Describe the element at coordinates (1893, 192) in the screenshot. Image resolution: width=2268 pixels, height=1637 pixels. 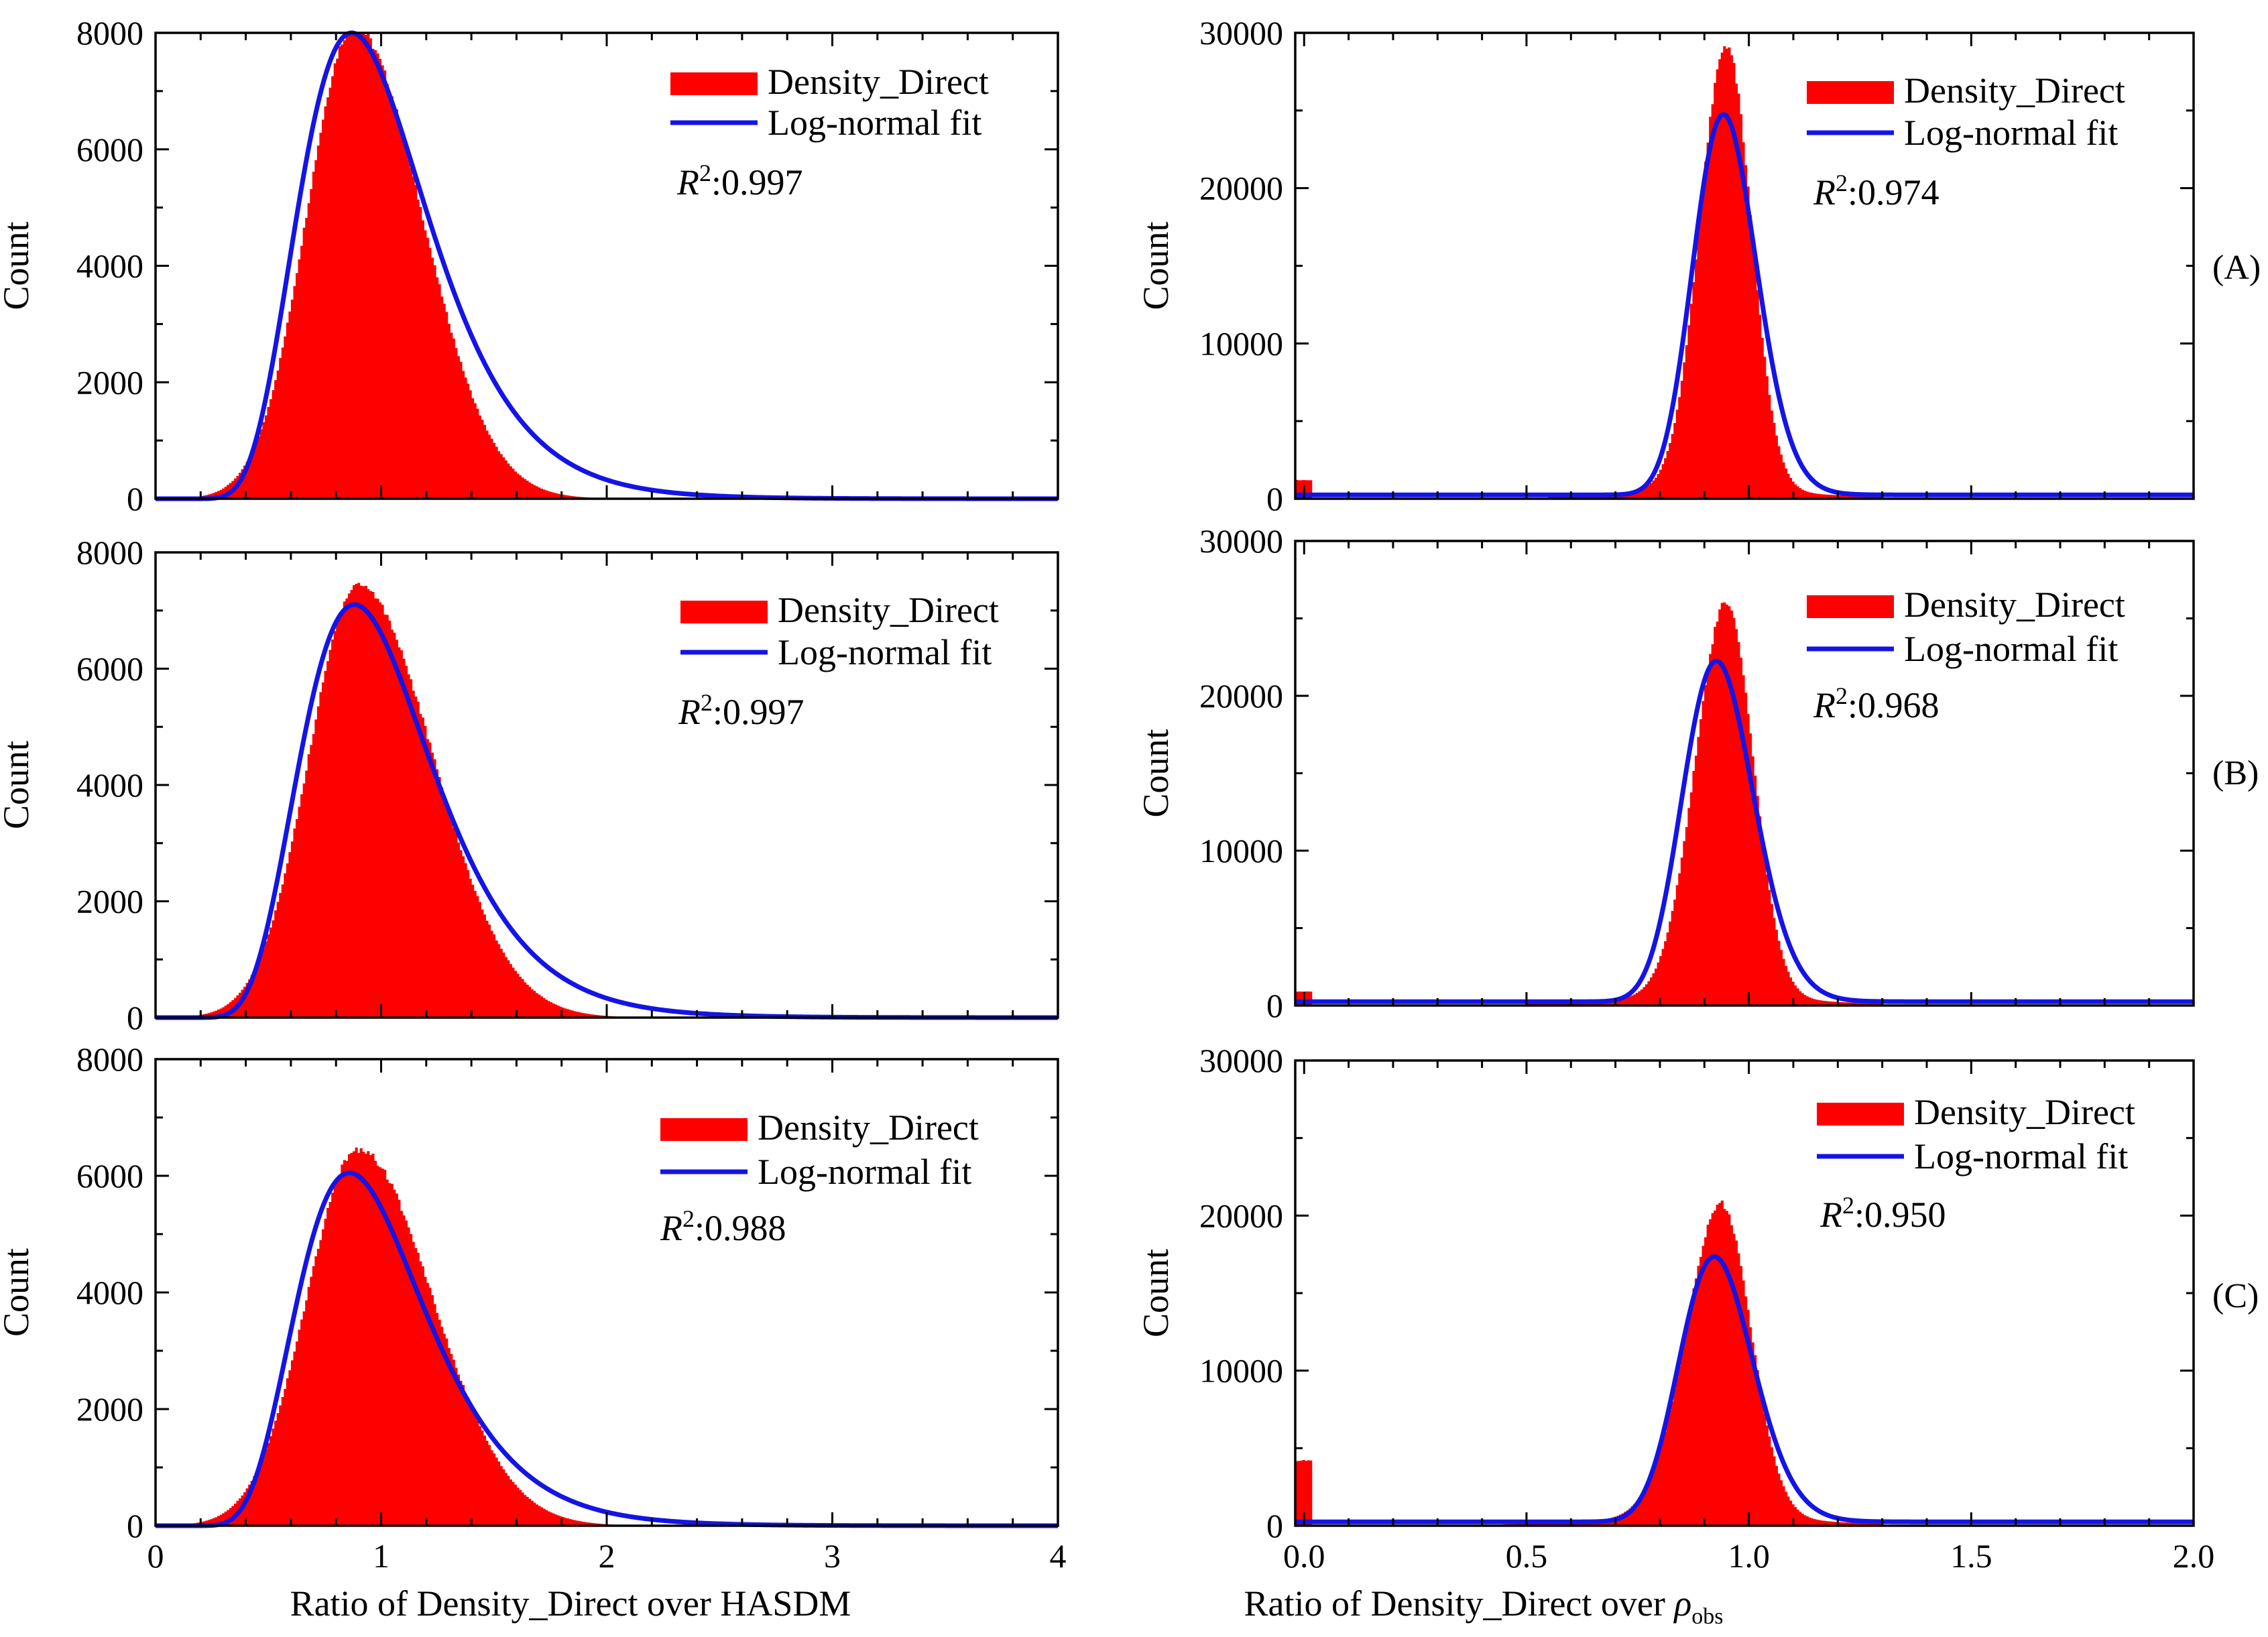
I see `r-squared-value: :0.974` at that location.